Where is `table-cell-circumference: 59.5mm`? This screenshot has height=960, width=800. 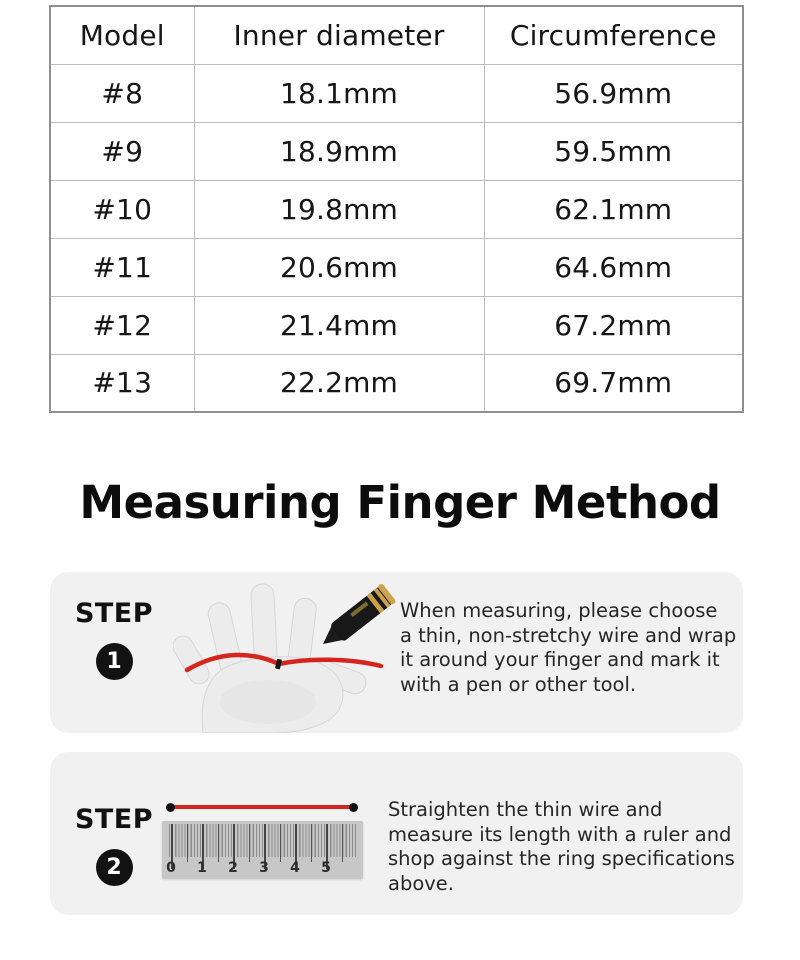
table-cell-circumference: 59.5mm is located at coordinates (613, 151).